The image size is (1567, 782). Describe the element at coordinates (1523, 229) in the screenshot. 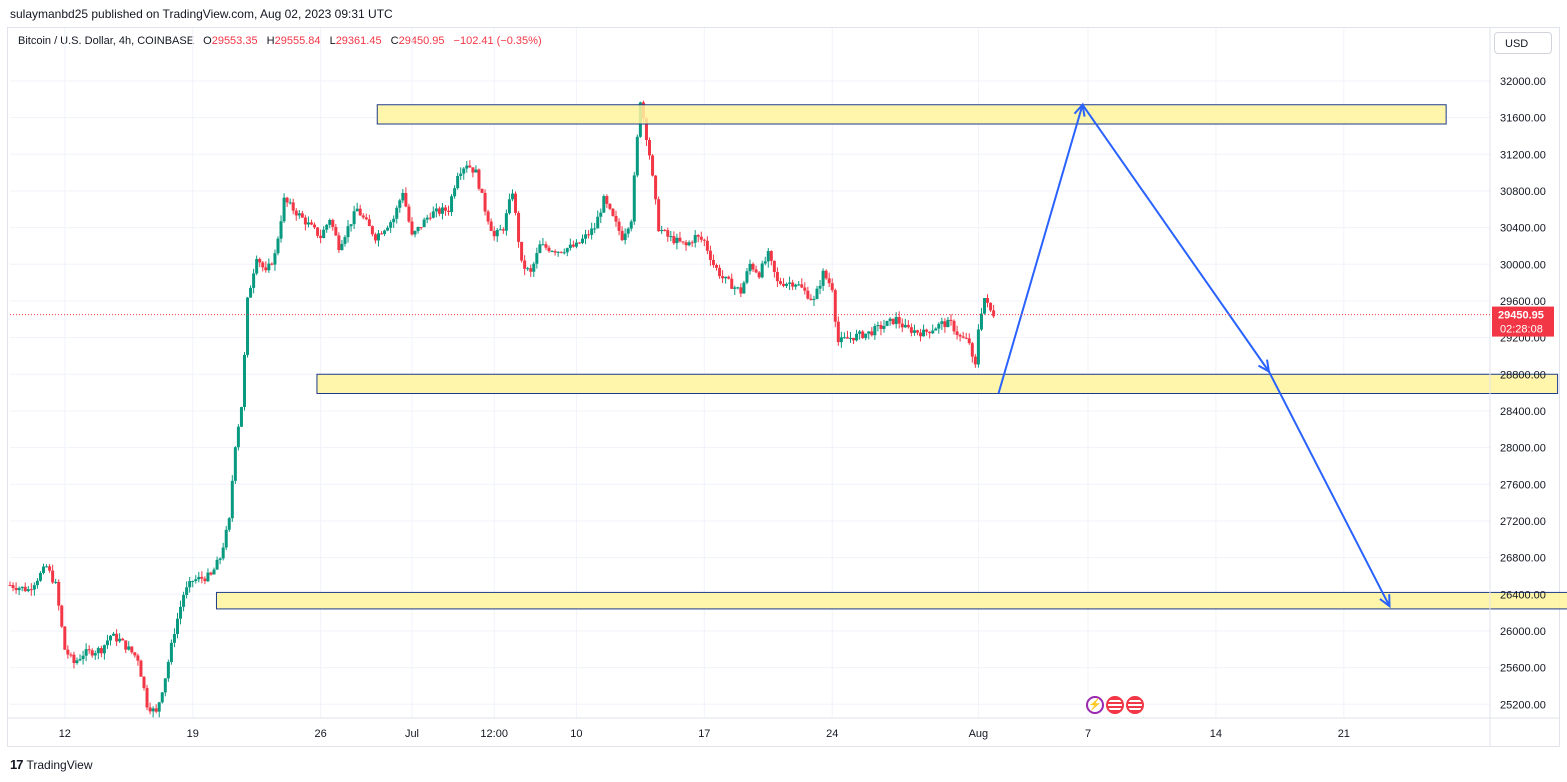

I see `price-tick-label: 30400.00` at that location.